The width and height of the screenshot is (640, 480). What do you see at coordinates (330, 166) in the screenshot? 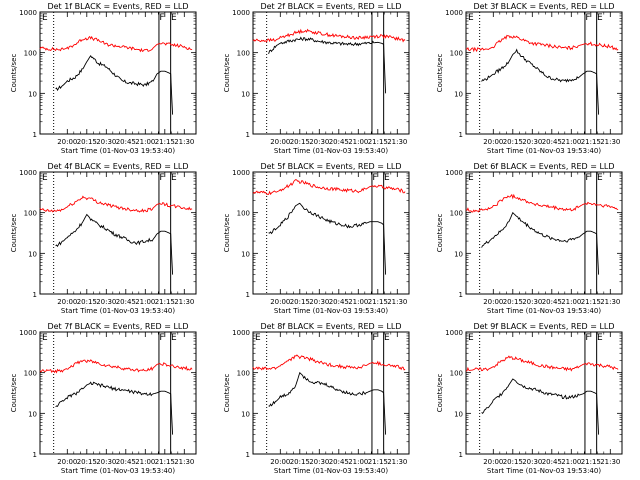
I see `chart-title: Det 5f BLACK = Events, RED = LLD` at bounding box center [330, 166].